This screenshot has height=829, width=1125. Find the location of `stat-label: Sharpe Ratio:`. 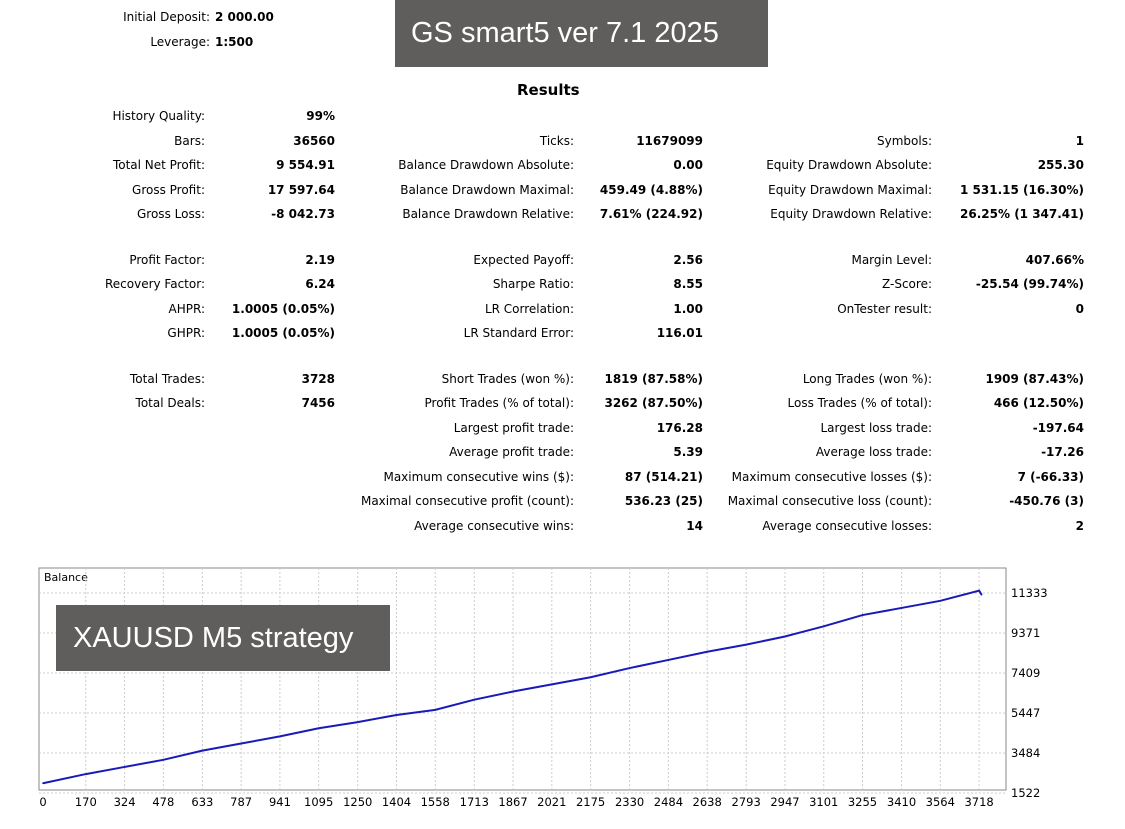

stat-label: Sharpe Ratio: is located at coordinates (533, 284).